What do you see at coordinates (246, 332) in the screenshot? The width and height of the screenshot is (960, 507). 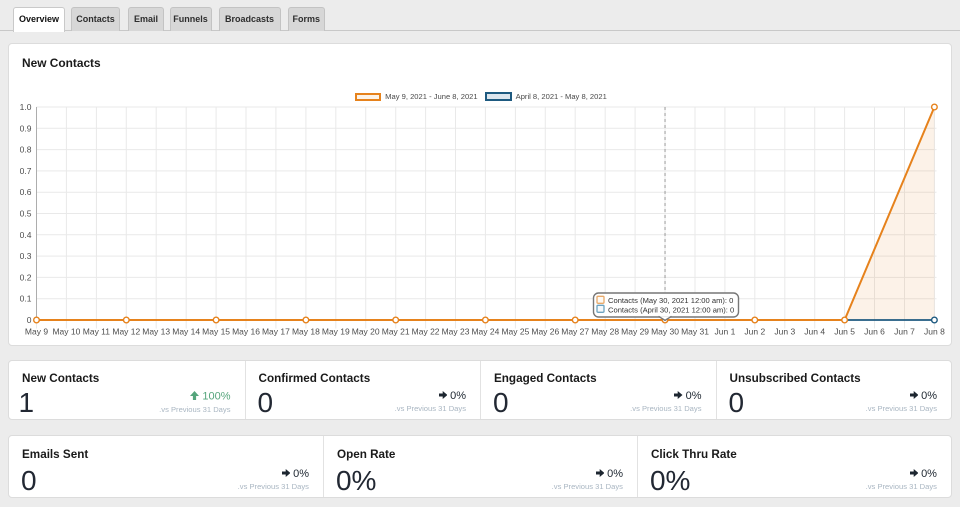 I see `svg-text: May 16` at bounding box center [246, 332].